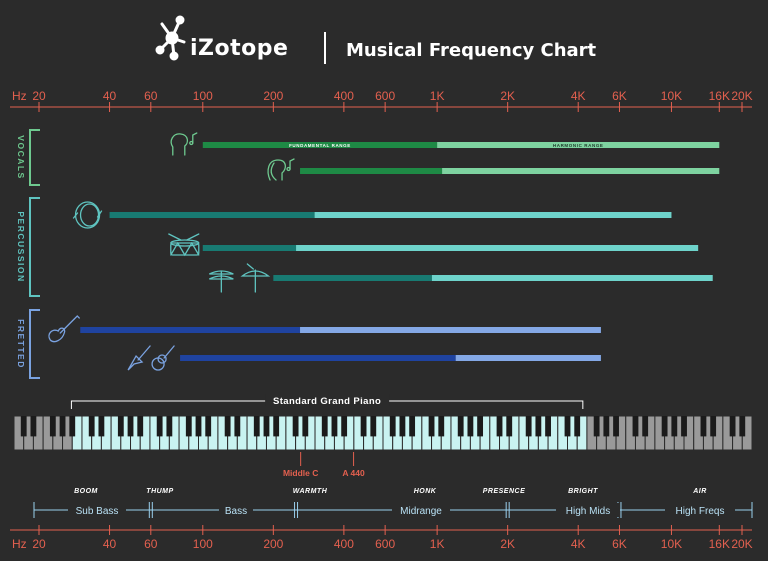 The height and width of the screenshot is (561, 768). Describe the element at coordinates (250, 266) in the screenshot. I see `cymbal-stick` at that location.